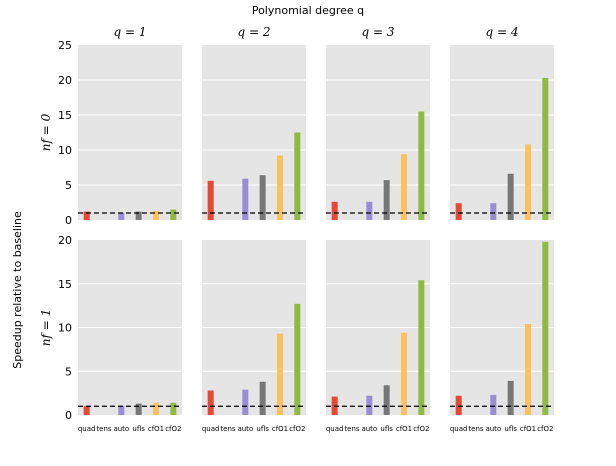  What do you see at coordinates (378, 32) in the screenshot?
I see `column-title: q = 3` at bounding box center [378, 32].